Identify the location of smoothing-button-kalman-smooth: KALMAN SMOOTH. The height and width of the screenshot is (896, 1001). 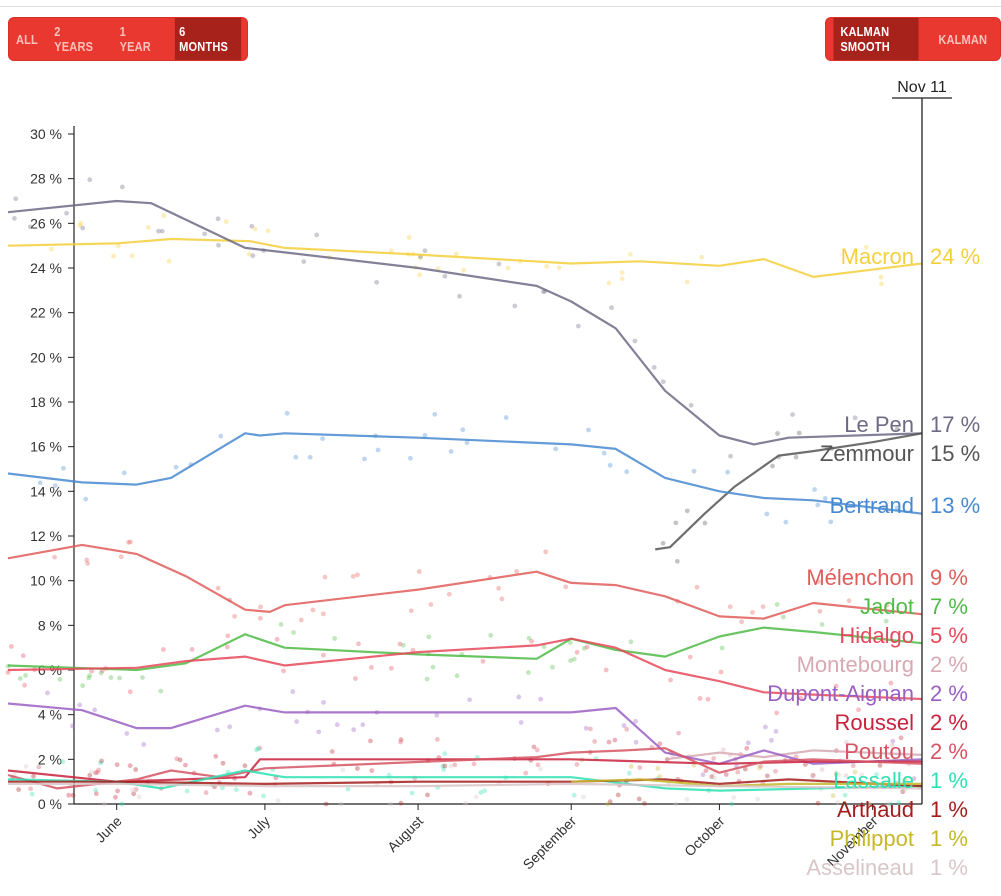
(876, 39).